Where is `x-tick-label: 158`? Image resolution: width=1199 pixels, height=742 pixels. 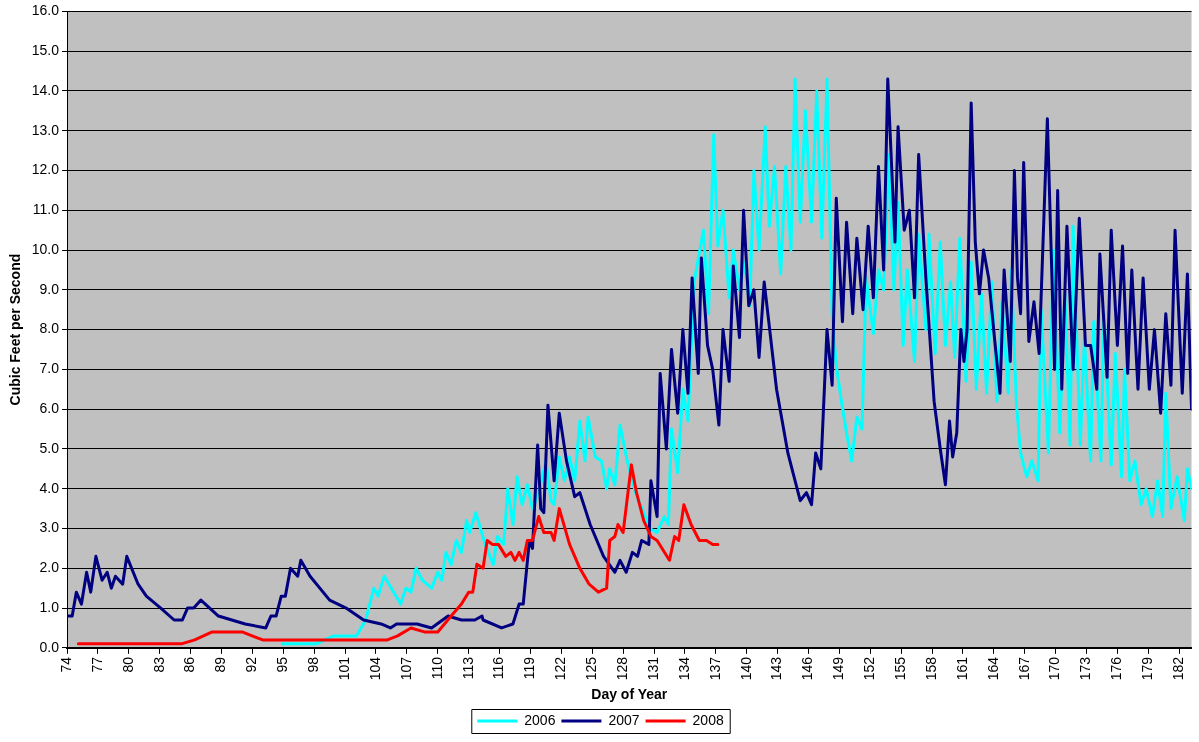
x-tick-label: 158 is located at coordinates (930, 668).